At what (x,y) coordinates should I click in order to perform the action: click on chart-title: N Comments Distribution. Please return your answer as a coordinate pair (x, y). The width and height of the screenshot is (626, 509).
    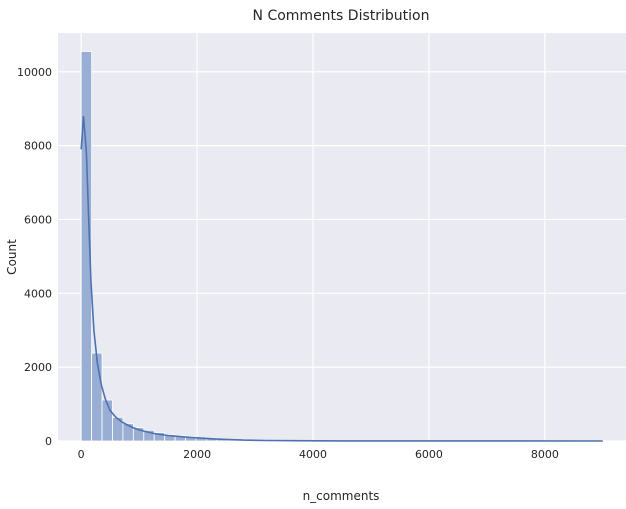
    Looking at the image, I should click on (341, 16).